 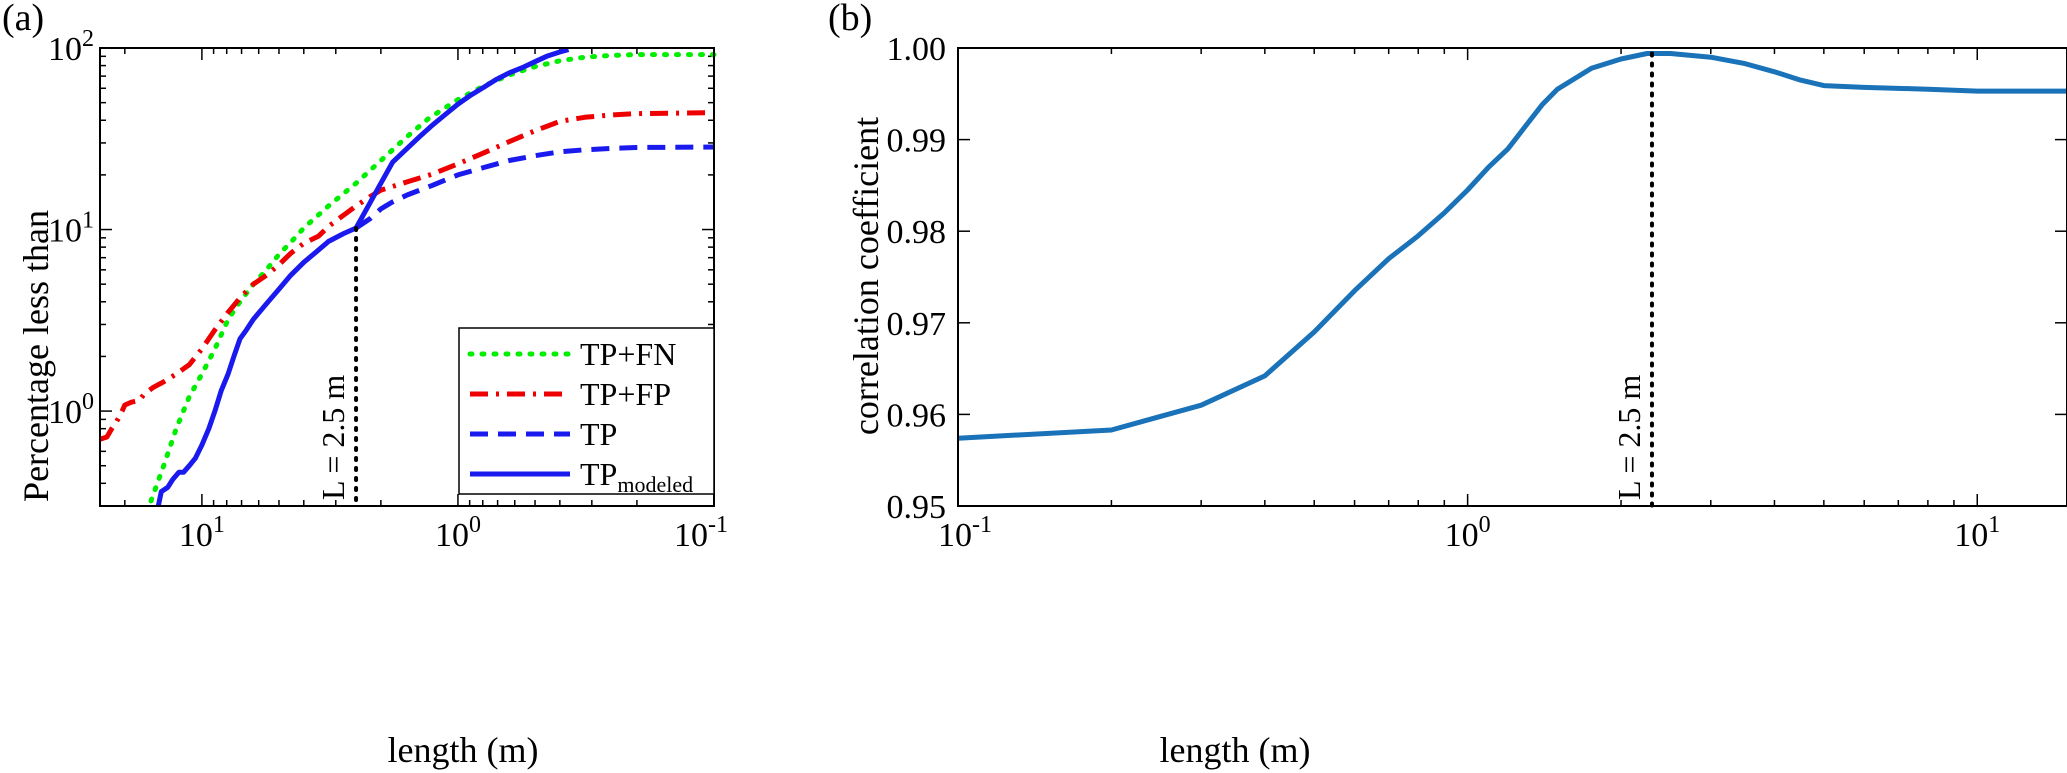 I want to click on legend-label-tp-fn: TP+FN, so click(x=628, y=354).